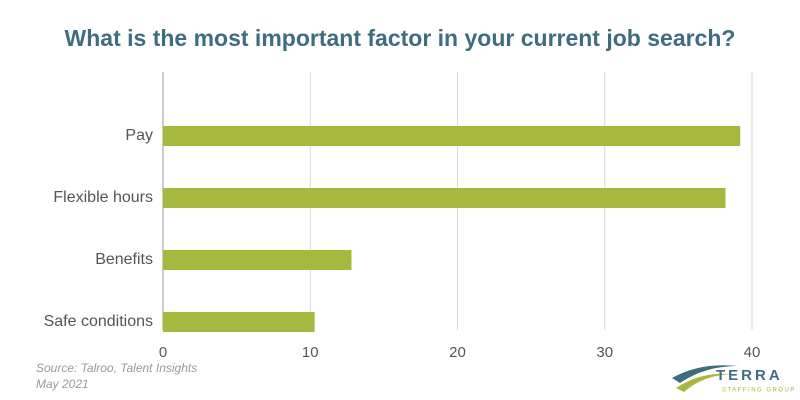 The width and height of the screenshot is (800, 400). I want to click on logo-tagline: STAFFING GROUP, so click(759, 391).